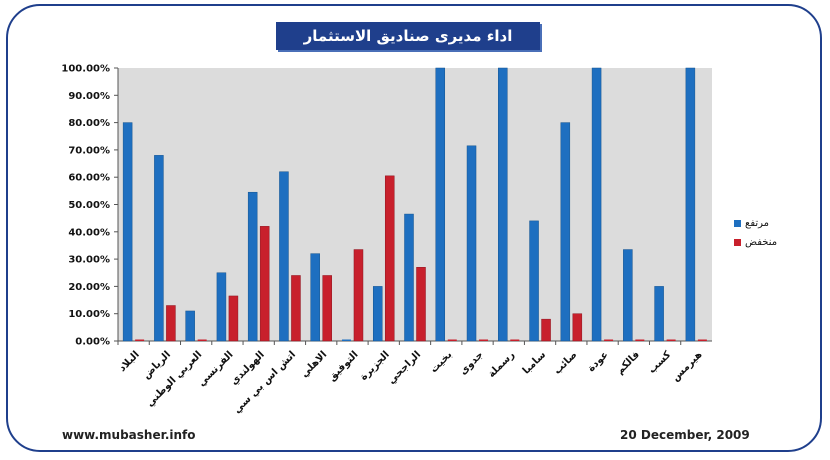  Describe the element at coordinates (501, 364) in the screenshot. I see `x-tick-label: رسملة` at that location.